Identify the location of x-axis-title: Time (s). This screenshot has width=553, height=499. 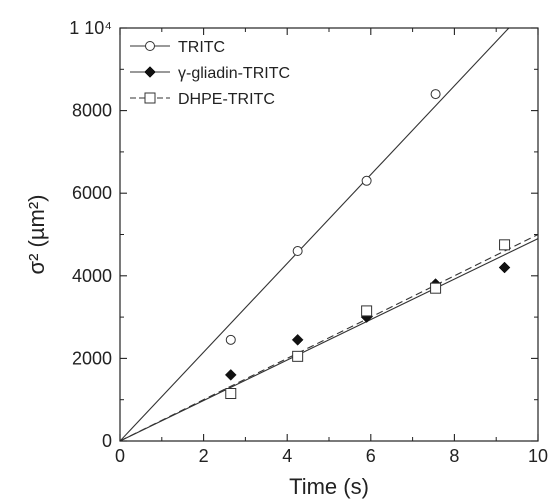
(329, 486).